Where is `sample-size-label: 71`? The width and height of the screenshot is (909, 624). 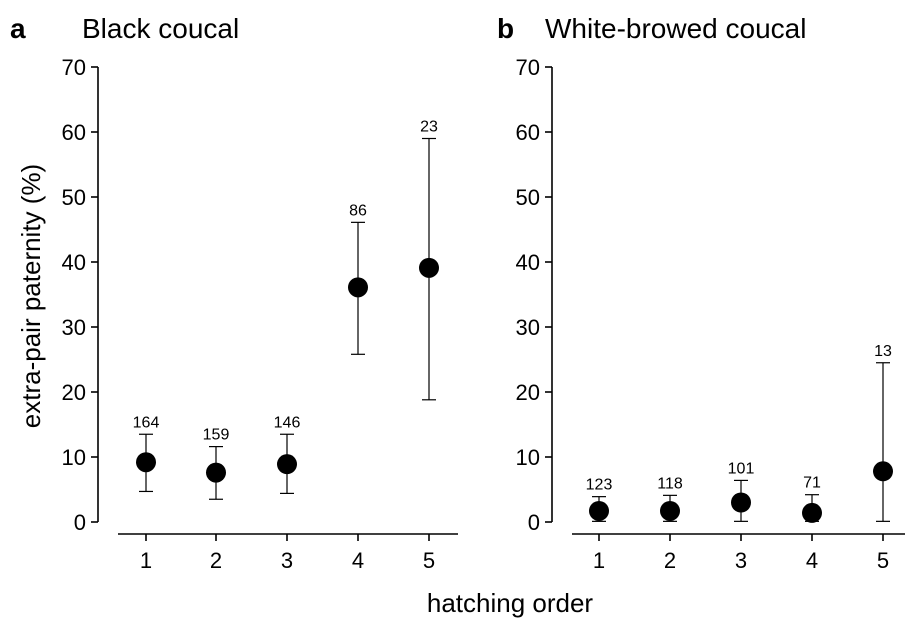
sample-size-label: 71 is located at coordinates (812, 483).